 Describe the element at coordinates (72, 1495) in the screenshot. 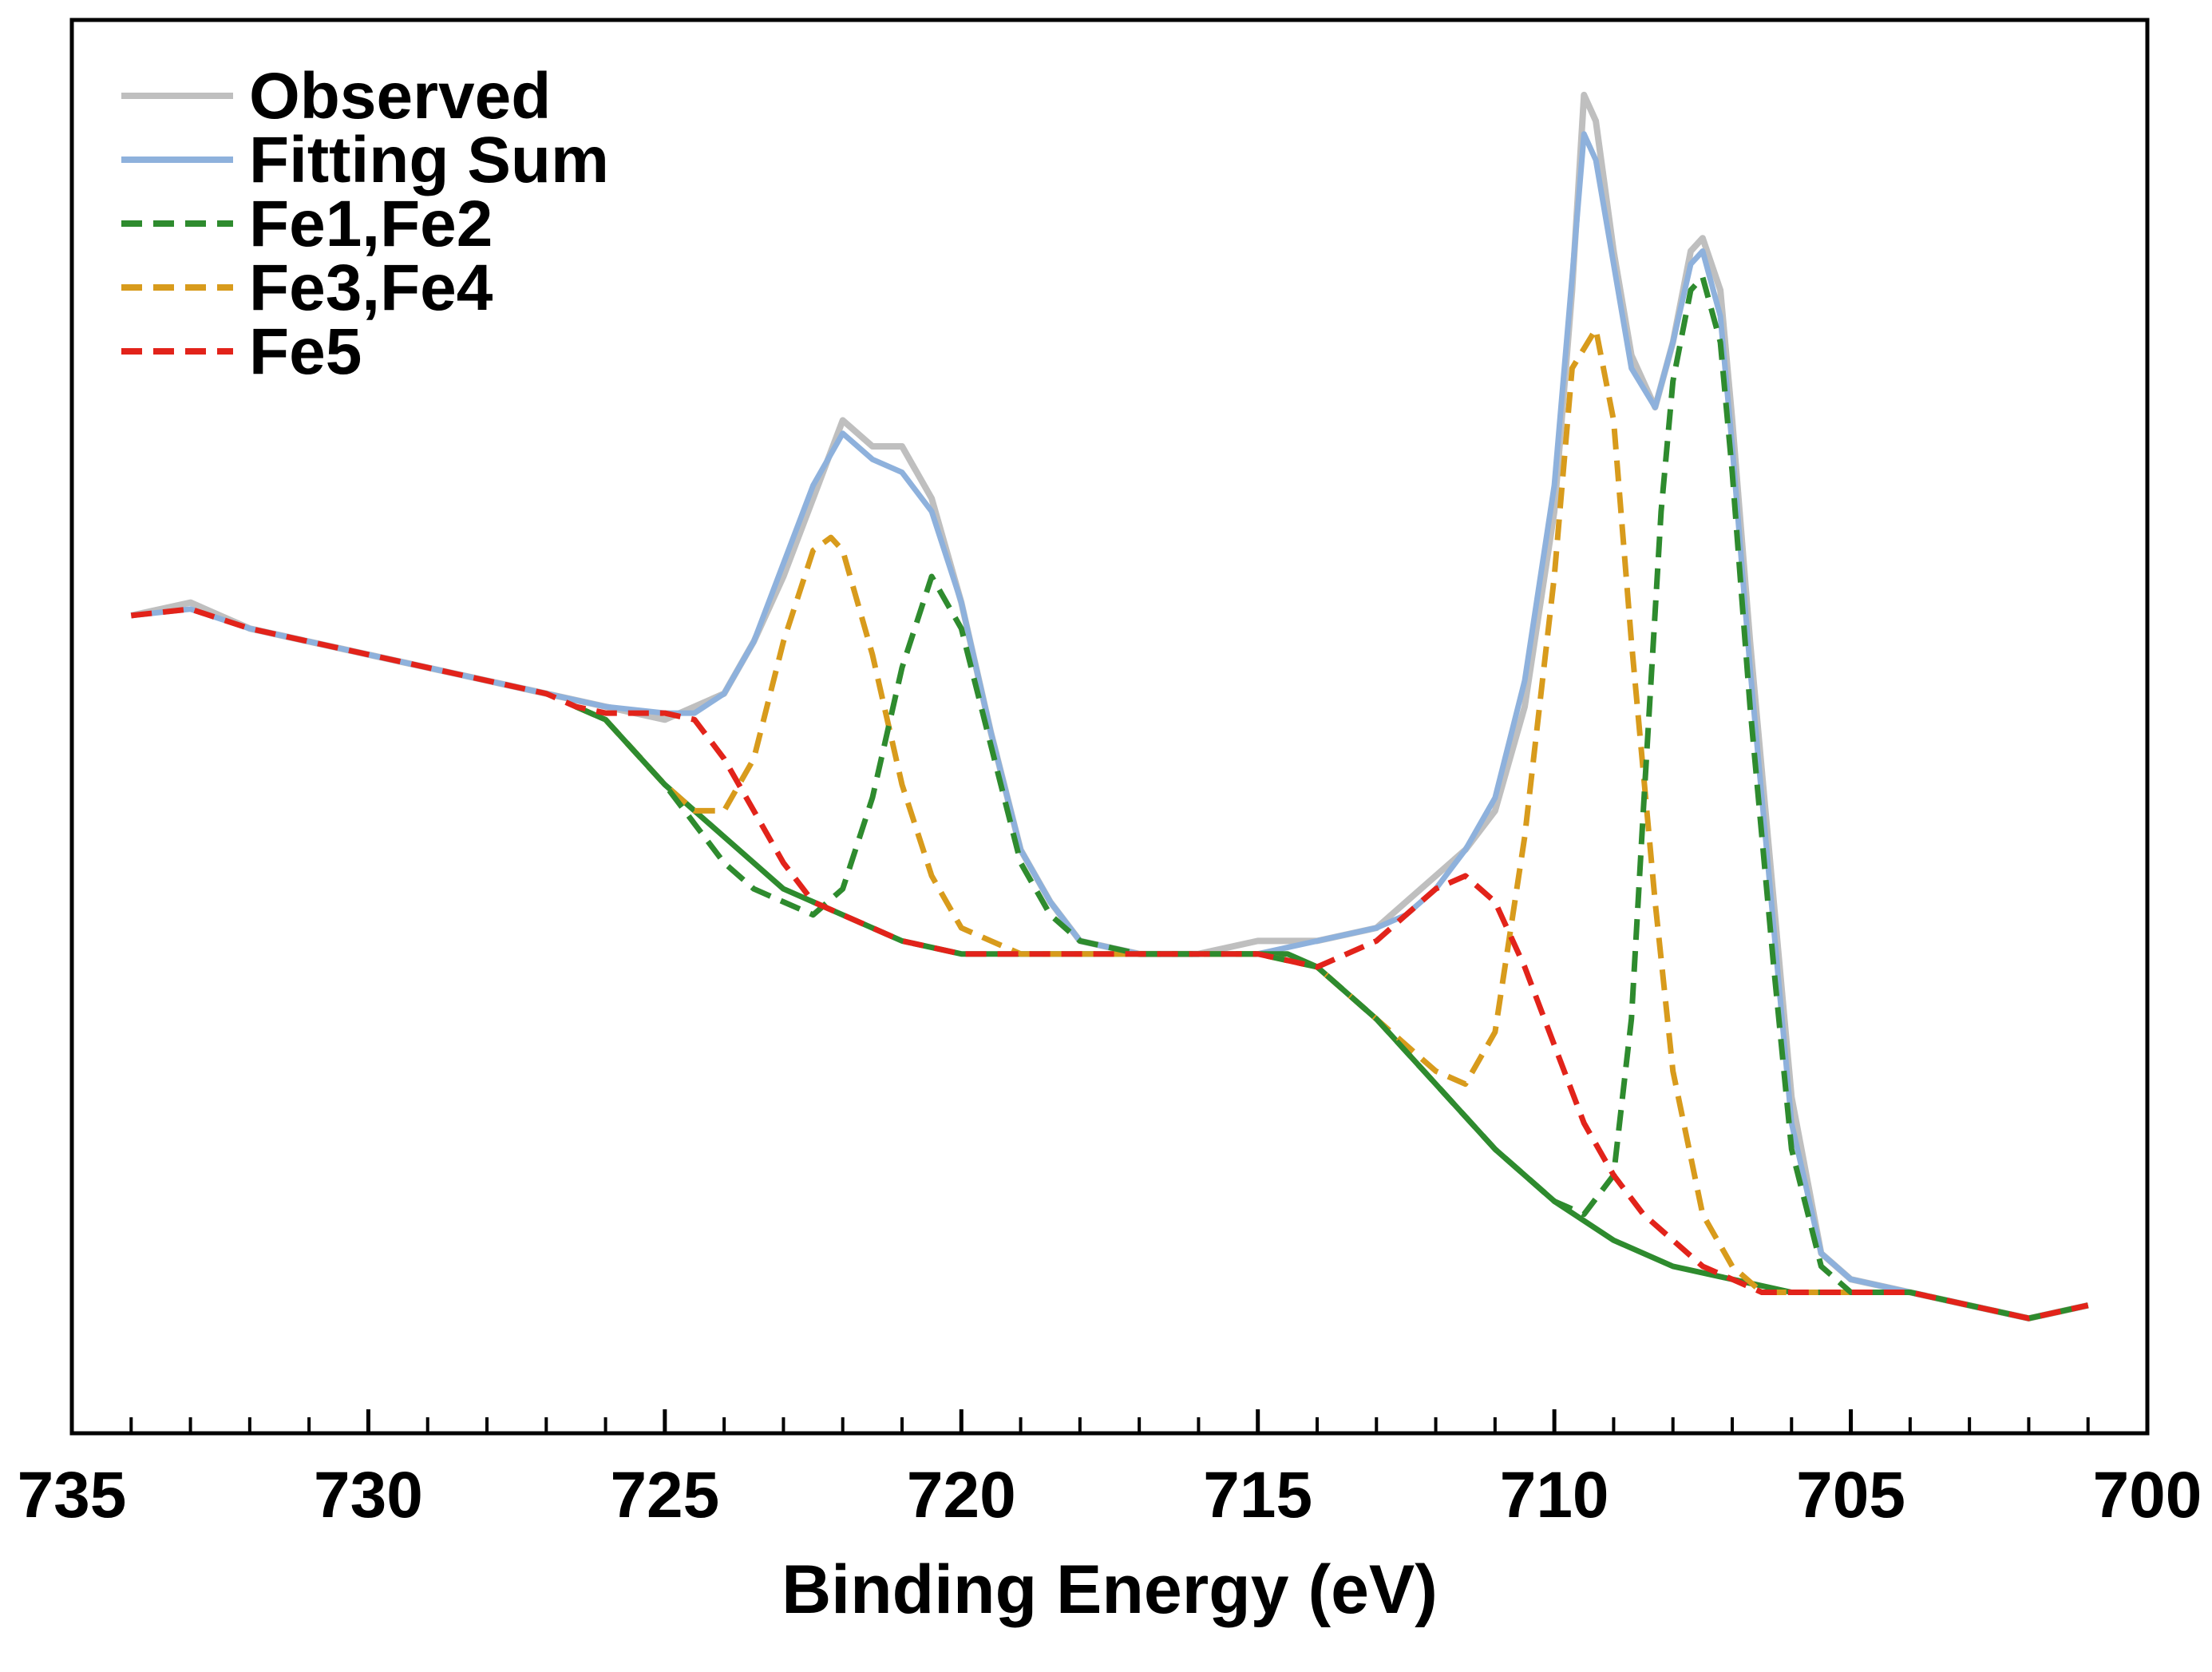

I see `x-tick-label-735: 735` at that location.